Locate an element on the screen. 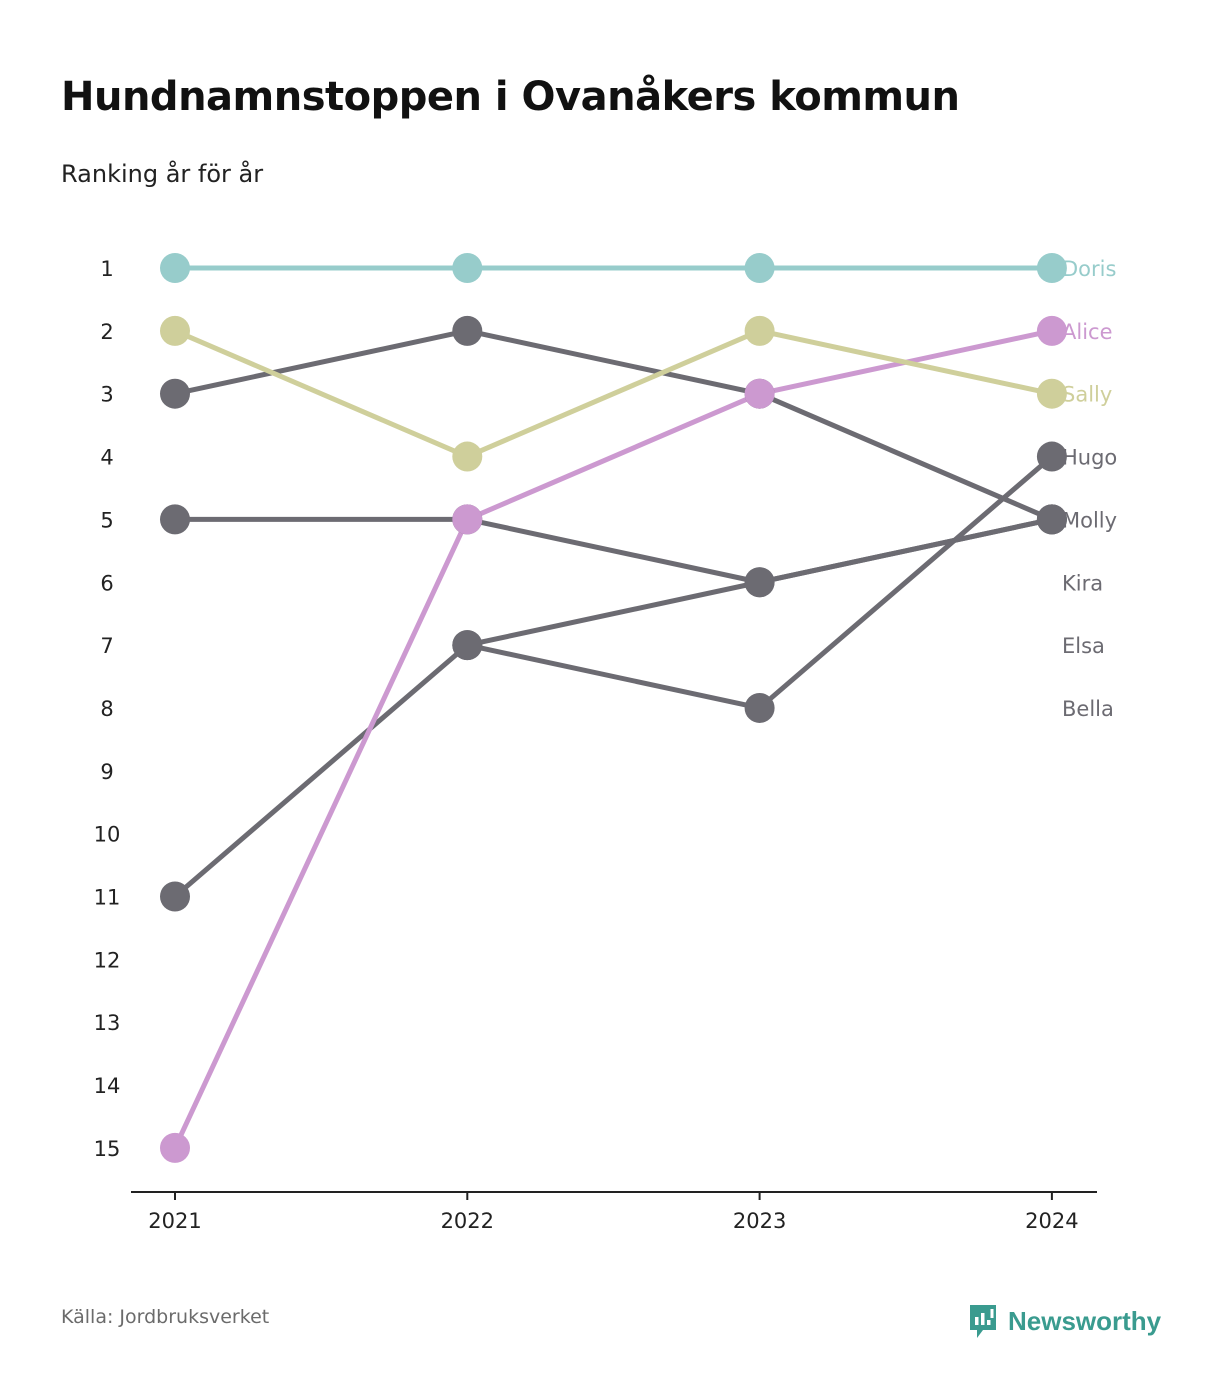  y-tick-label: 8 is located at coordinates (106, 709).